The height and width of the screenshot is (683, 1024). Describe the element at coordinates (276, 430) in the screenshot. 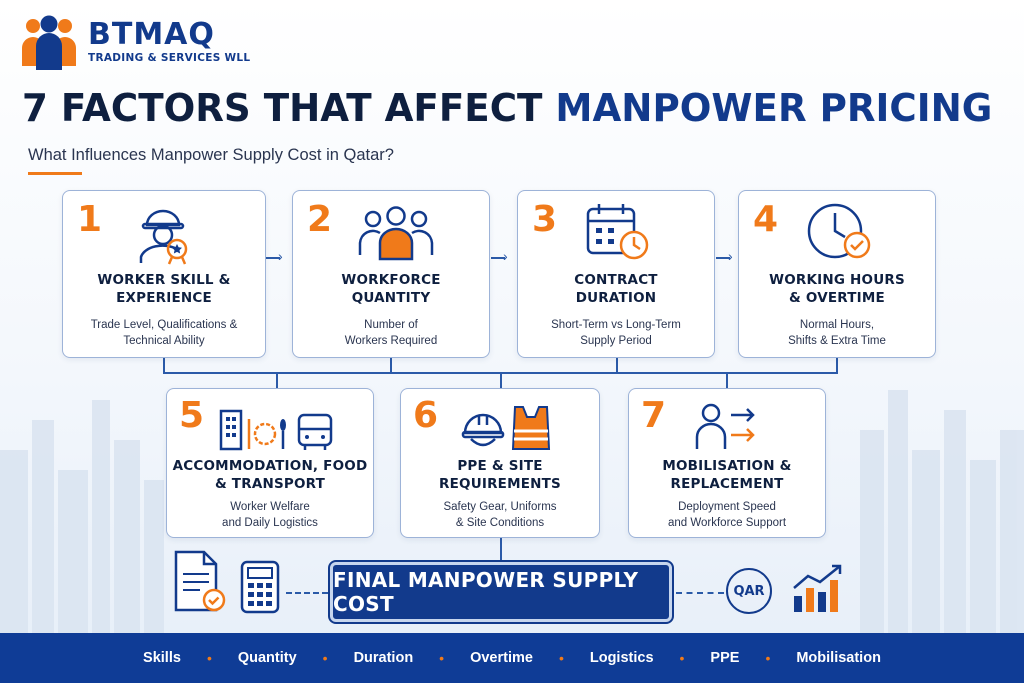

I see `building-food-bus-icon` at that location.